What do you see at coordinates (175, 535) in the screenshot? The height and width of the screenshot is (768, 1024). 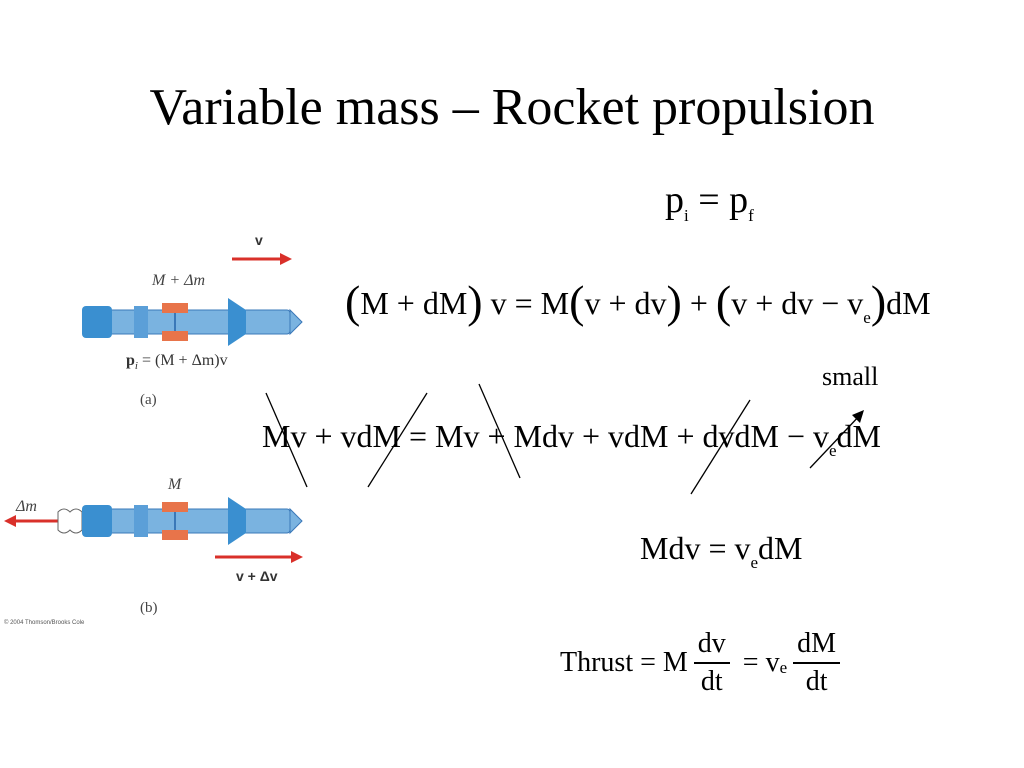 I see `clamp-bottom-b` at bounding box center [175, 535].